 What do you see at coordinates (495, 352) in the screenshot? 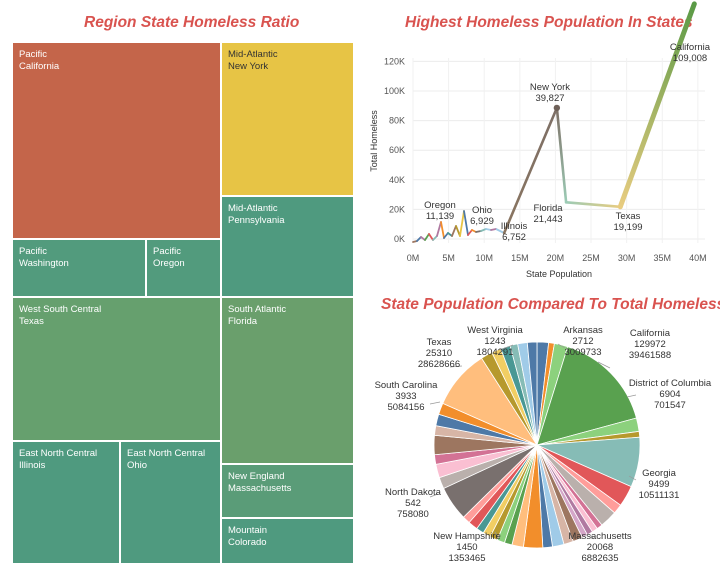
I see `pie-label-population: 1804291` at bounding box center [495, 352].